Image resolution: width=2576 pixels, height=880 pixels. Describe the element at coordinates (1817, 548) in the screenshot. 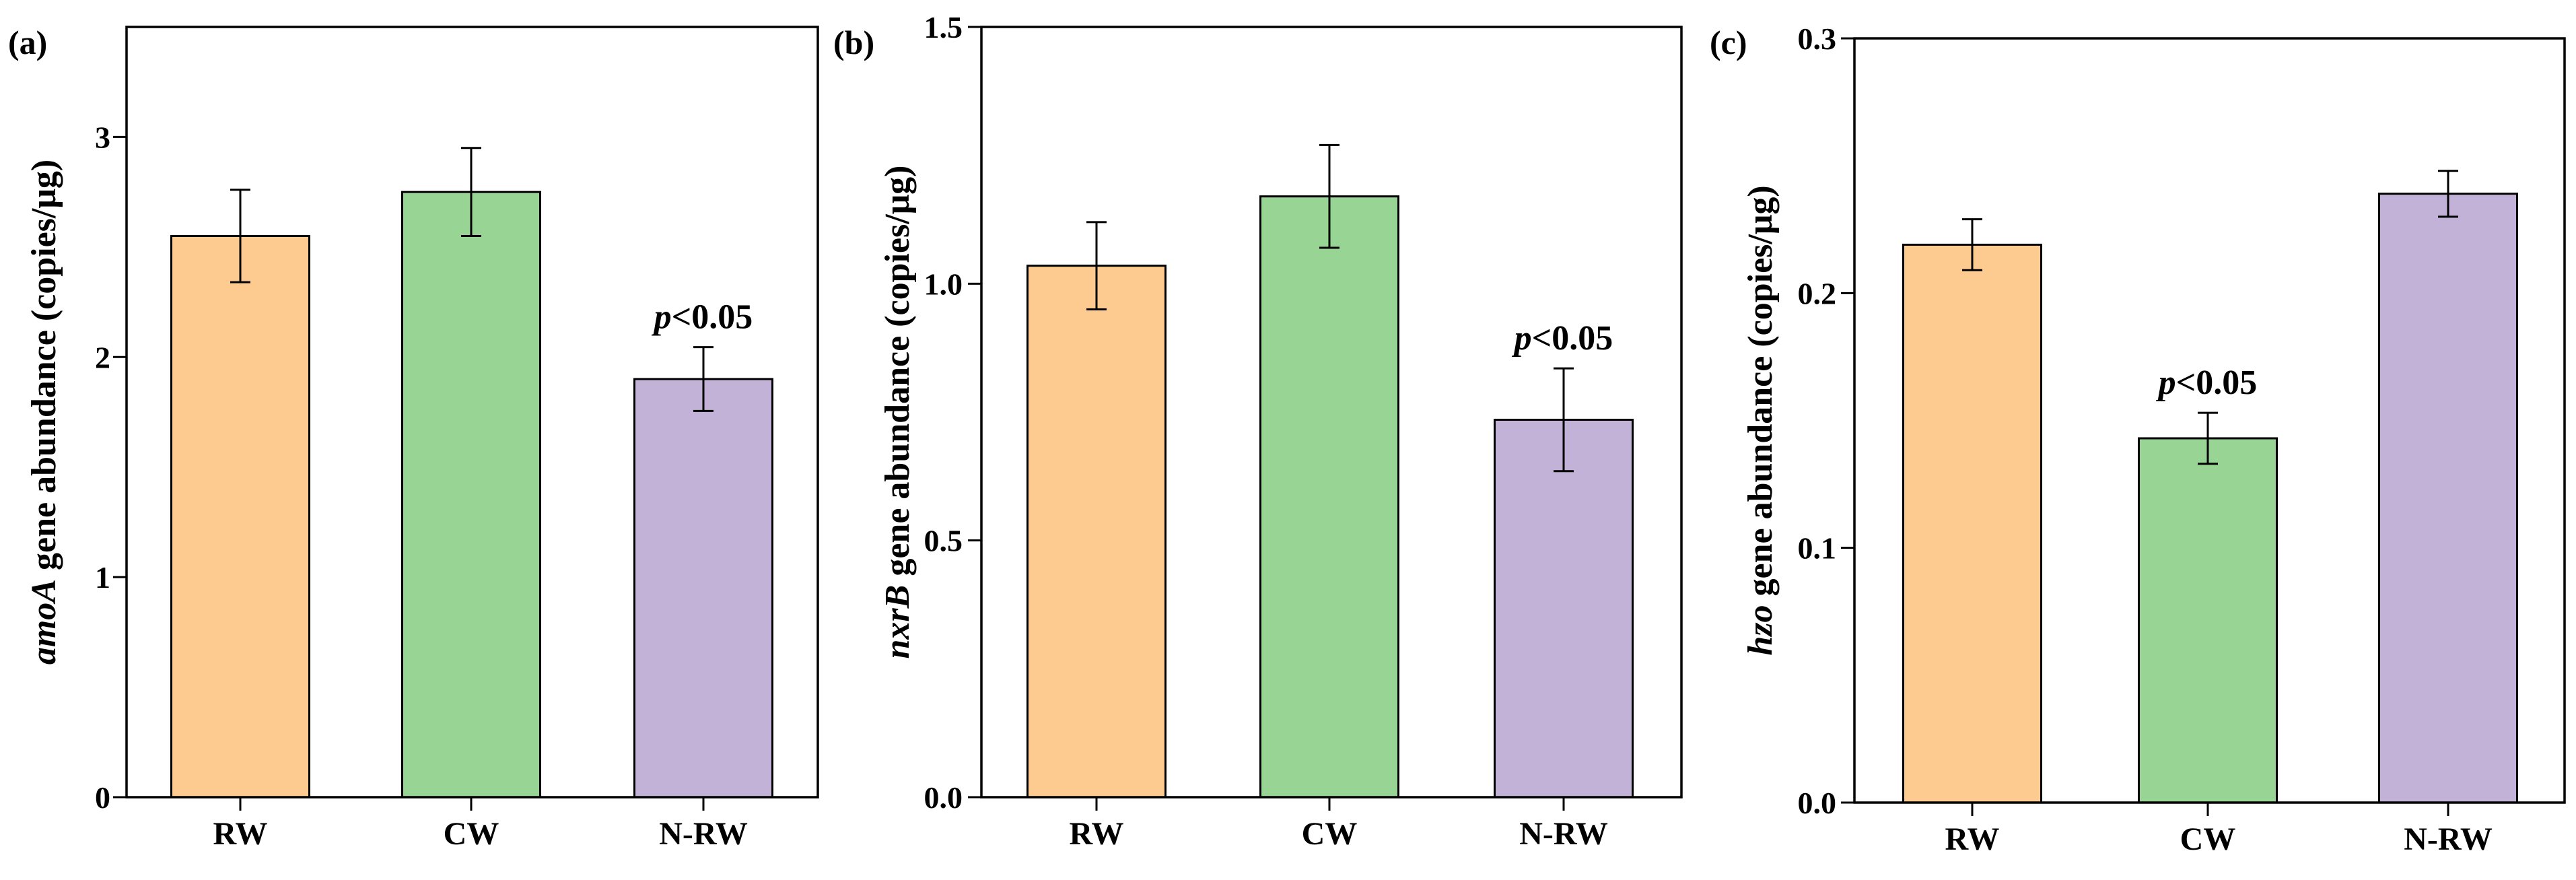

I see `y-tick-label: 0.1` at that location.